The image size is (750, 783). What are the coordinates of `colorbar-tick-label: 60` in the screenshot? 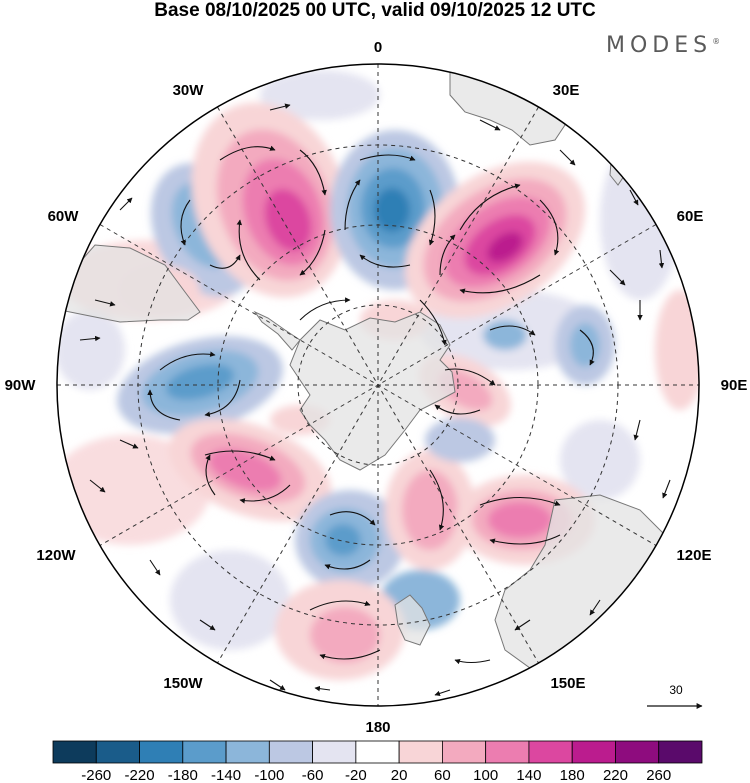 It's located at (442, 775).